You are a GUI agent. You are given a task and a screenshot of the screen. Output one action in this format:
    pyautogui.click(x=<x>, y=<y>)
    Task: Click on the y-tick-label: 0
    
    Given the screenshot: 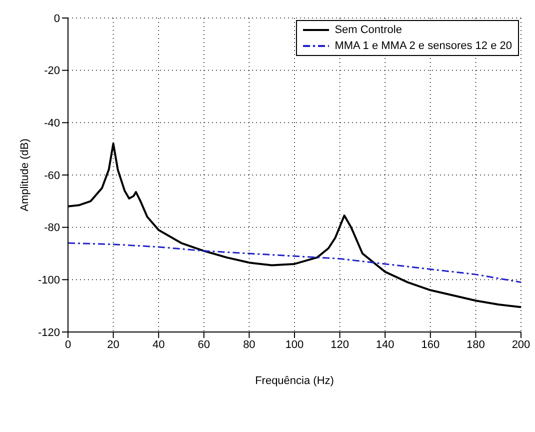 What is the action you would take?
    pyautogui.click(x=57, y=18)
    